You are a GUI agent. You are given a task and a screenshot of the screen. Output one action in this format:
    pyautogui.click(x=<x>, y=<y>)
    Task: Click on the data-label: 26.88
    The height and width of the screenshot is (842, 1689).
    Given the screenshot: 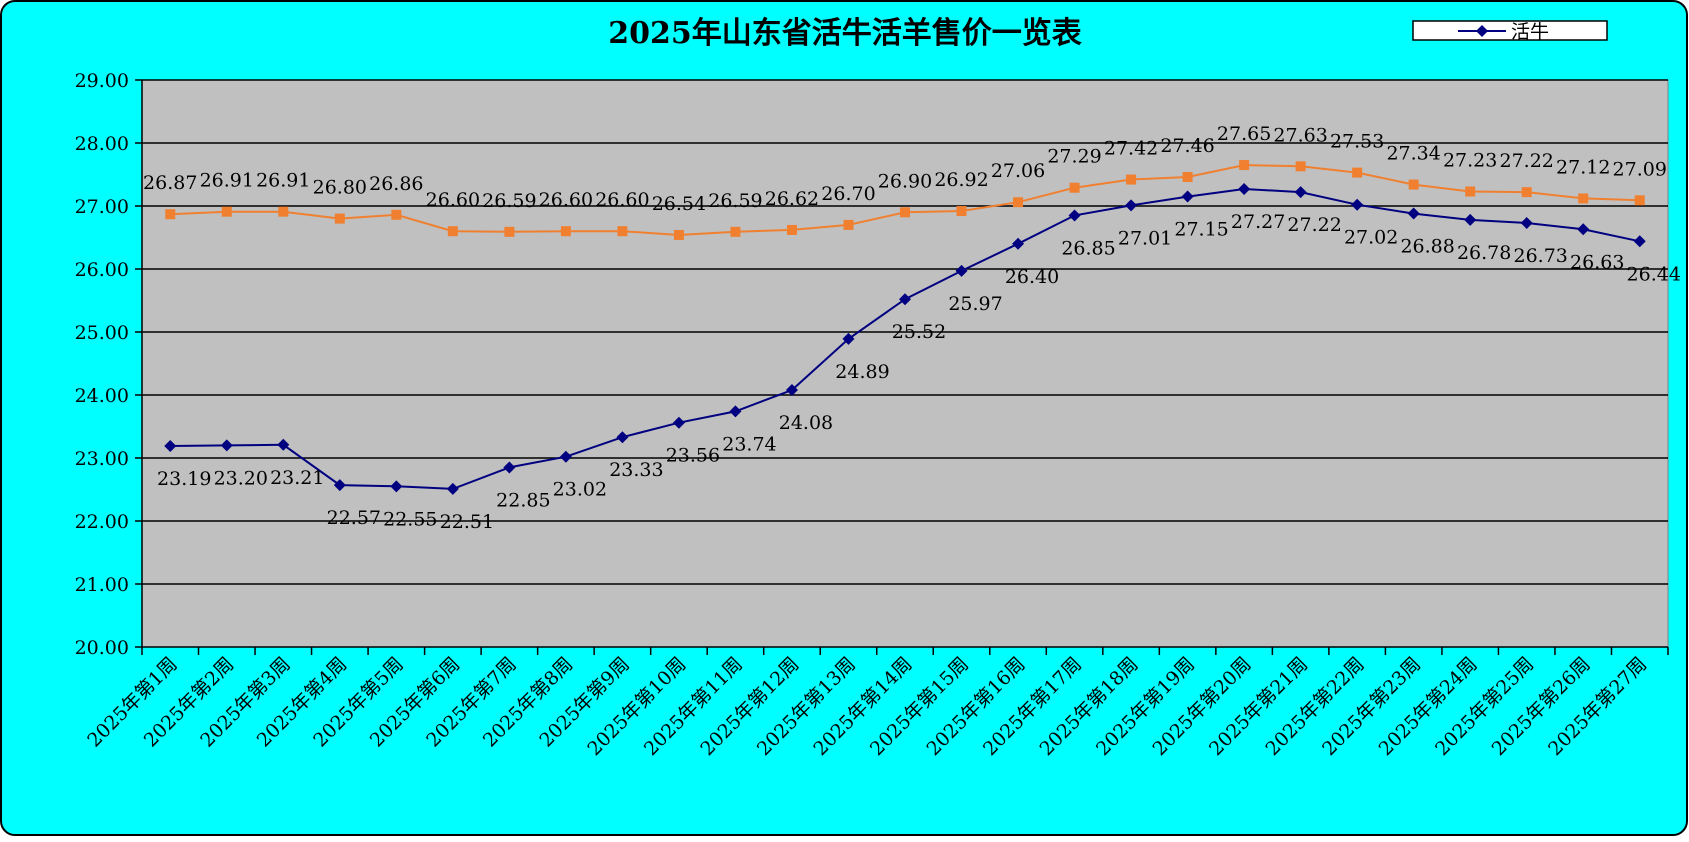 What is the action you would take?
    pyautogui.click(x=1427, y=247)
    